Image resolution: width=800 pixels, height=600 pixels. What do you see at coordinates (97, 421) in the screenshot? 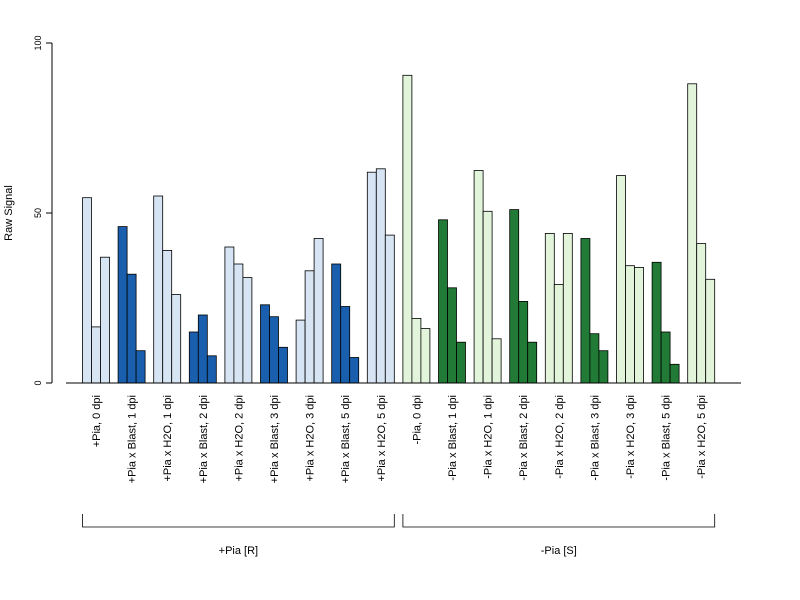
I see `x-tick-label: +Pia, 0 dpi` at bounding box center [97, 421].